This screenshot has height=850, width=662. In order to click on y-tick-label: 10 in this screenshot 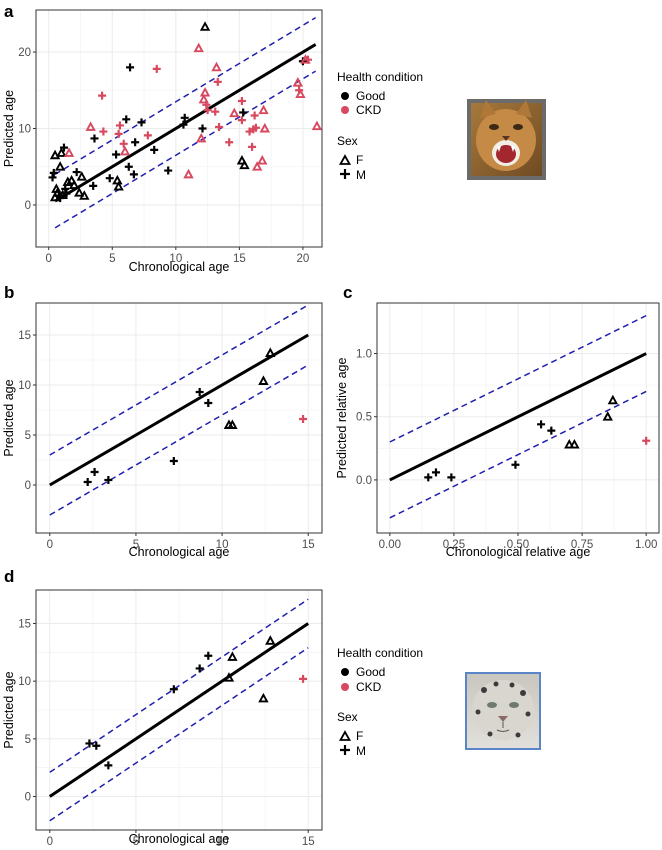, I will do `click(24, 130)`.